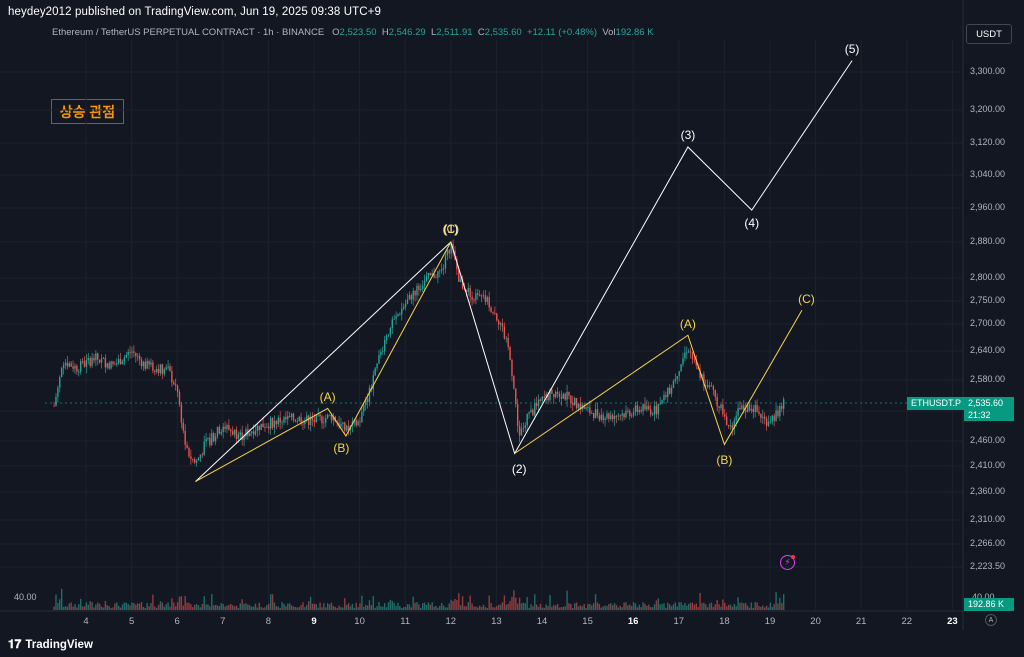  I want to click on elliott-wave-line, so click(323, 362).